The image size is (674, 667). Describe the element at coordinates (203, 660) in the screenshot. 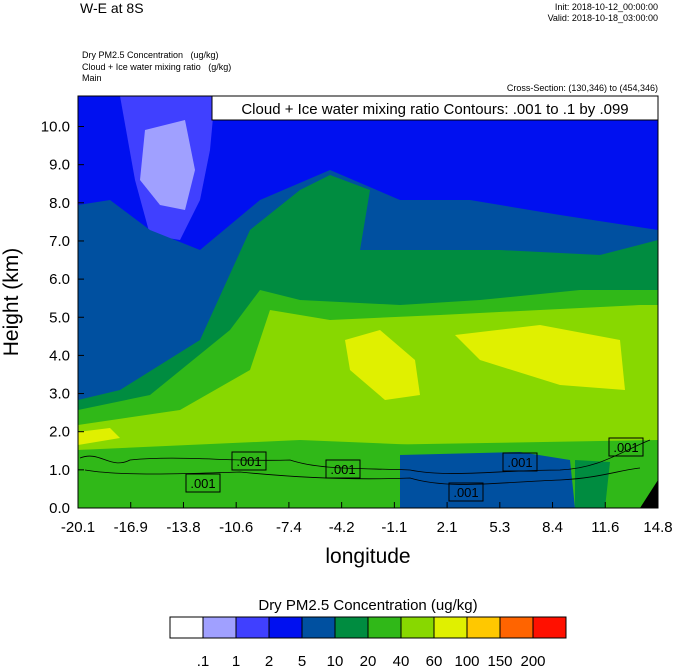

I see `colorbar-level-label: .1` at that location.